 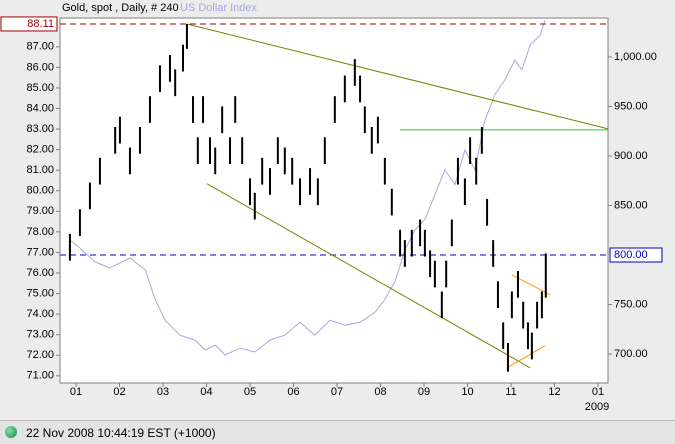 What do you see at coordinates (631, 106) in the screenshot?
I see `y2-tick-label: 950.00` at bounding box center [631, 106].